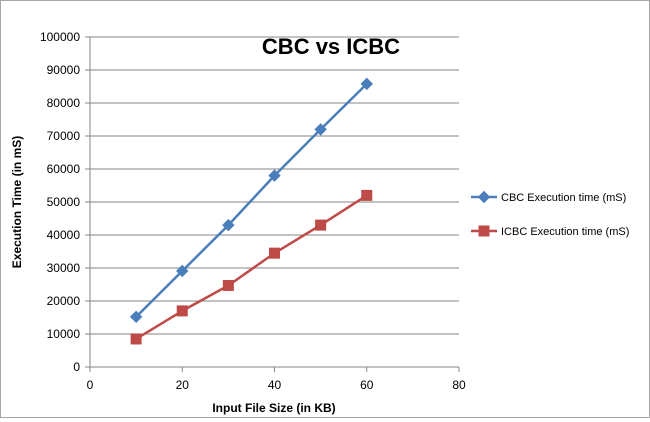 This screenshot has height=422, width=650. What do you see at coordinates (273, 408) in the screenshot?
I see `x-axis-label: Input File Size (in KB)` at bounding box center [273, 408].